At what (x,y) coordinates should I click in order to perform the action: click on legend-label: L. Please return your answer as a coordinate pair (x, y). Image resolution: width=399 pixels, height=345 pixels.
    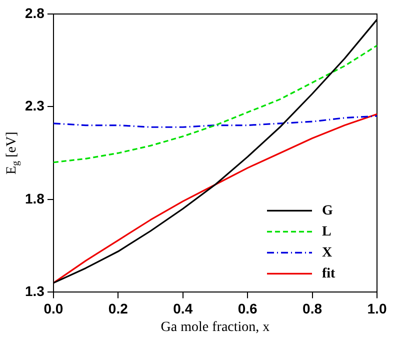
    Looking at the image, I should click on (327, 232).